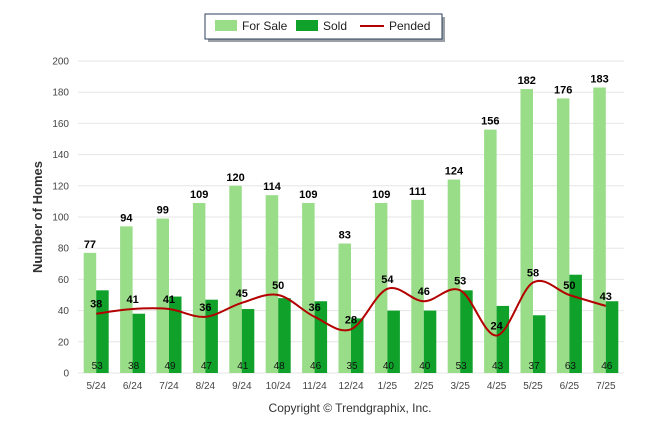 The width and height of the screenshot is (646, 434). Describe the element at coordinates (280, 366) in the screenshot. I see `data-label-sold: 48` at that location.